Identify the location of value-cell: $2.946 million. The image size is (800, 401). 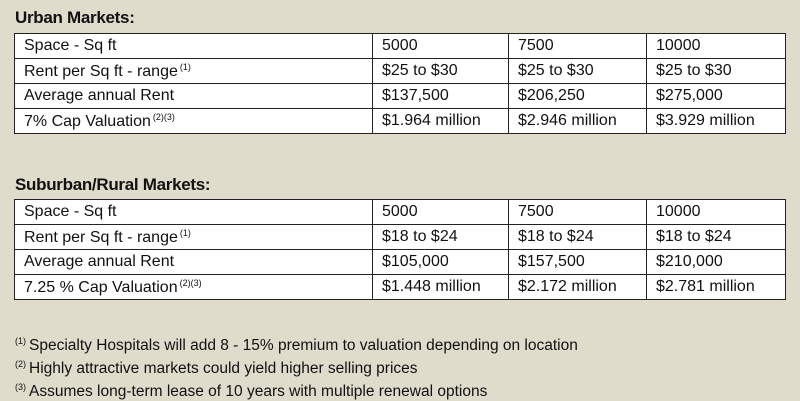
(577, 121).